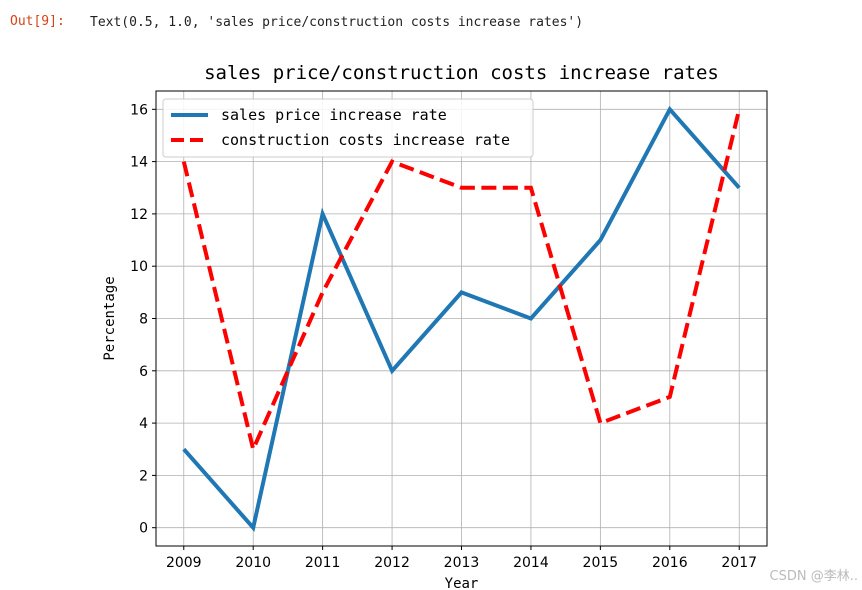 The width and height of the screenshot is (862, 590). Describe the element at coordinates (143, 476) in the screenshot. I see `y-tick-label: 2` at that location.